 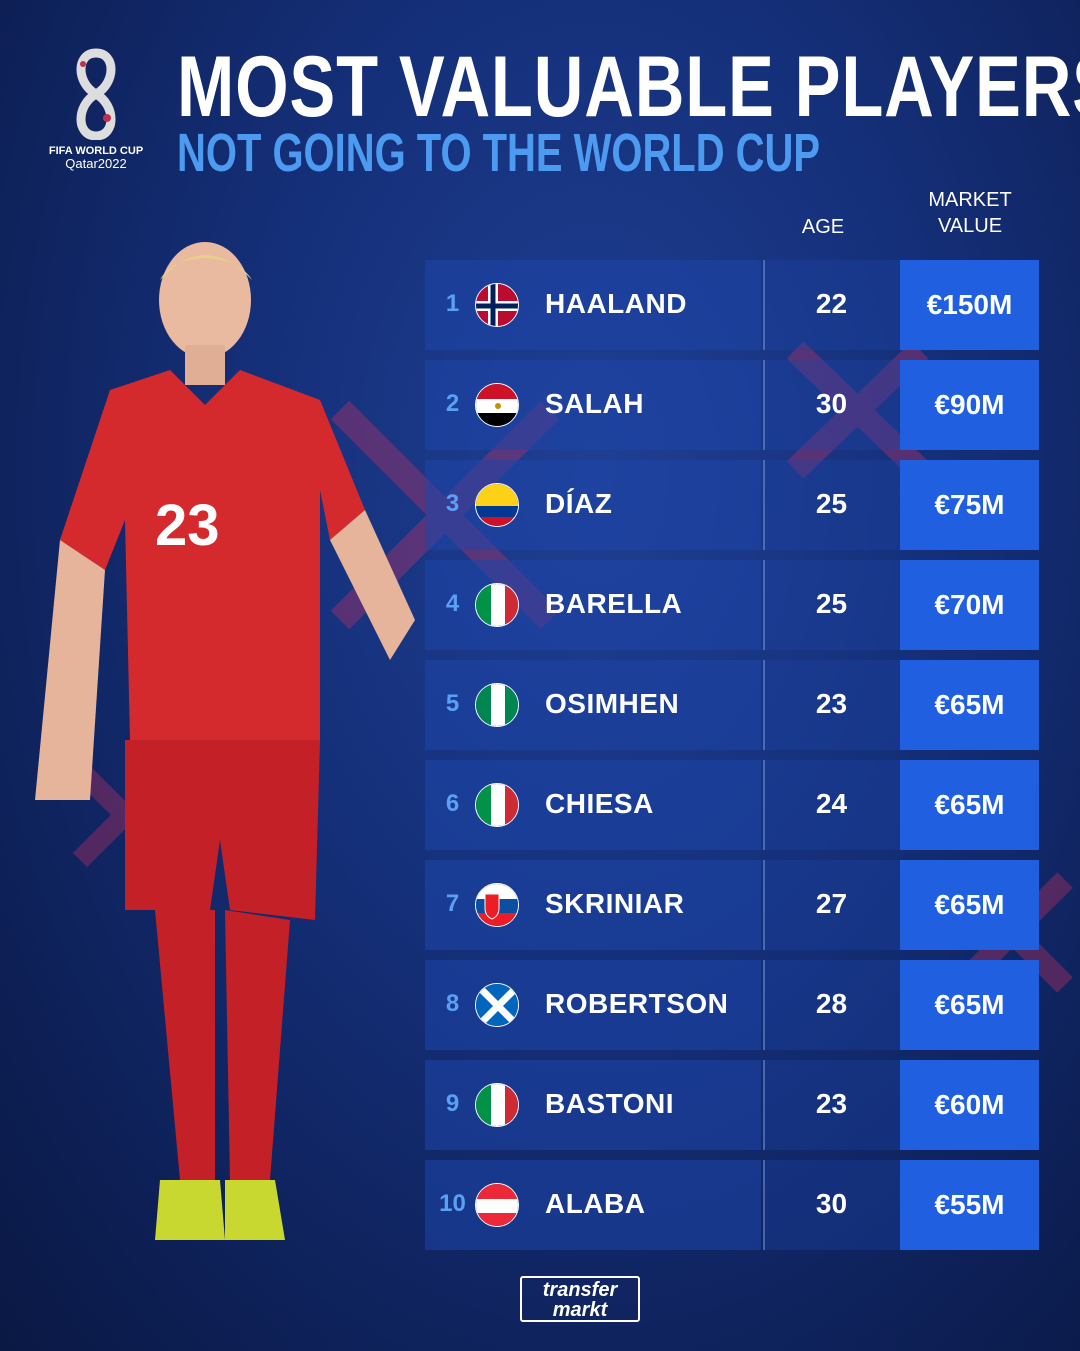 I want to click on slovakia-flag-icon, so click(x=497, y=905).